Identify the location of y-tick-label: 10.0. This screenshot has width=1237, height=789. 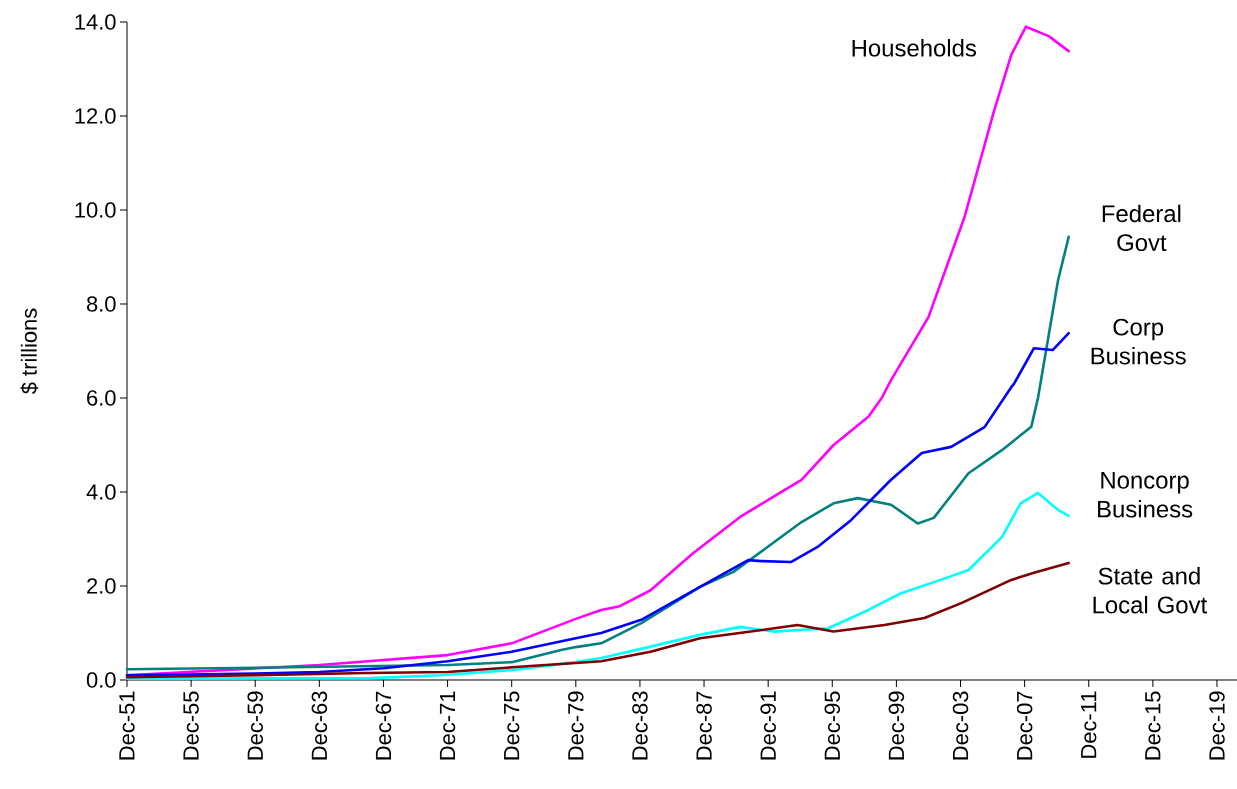
(95, 210).